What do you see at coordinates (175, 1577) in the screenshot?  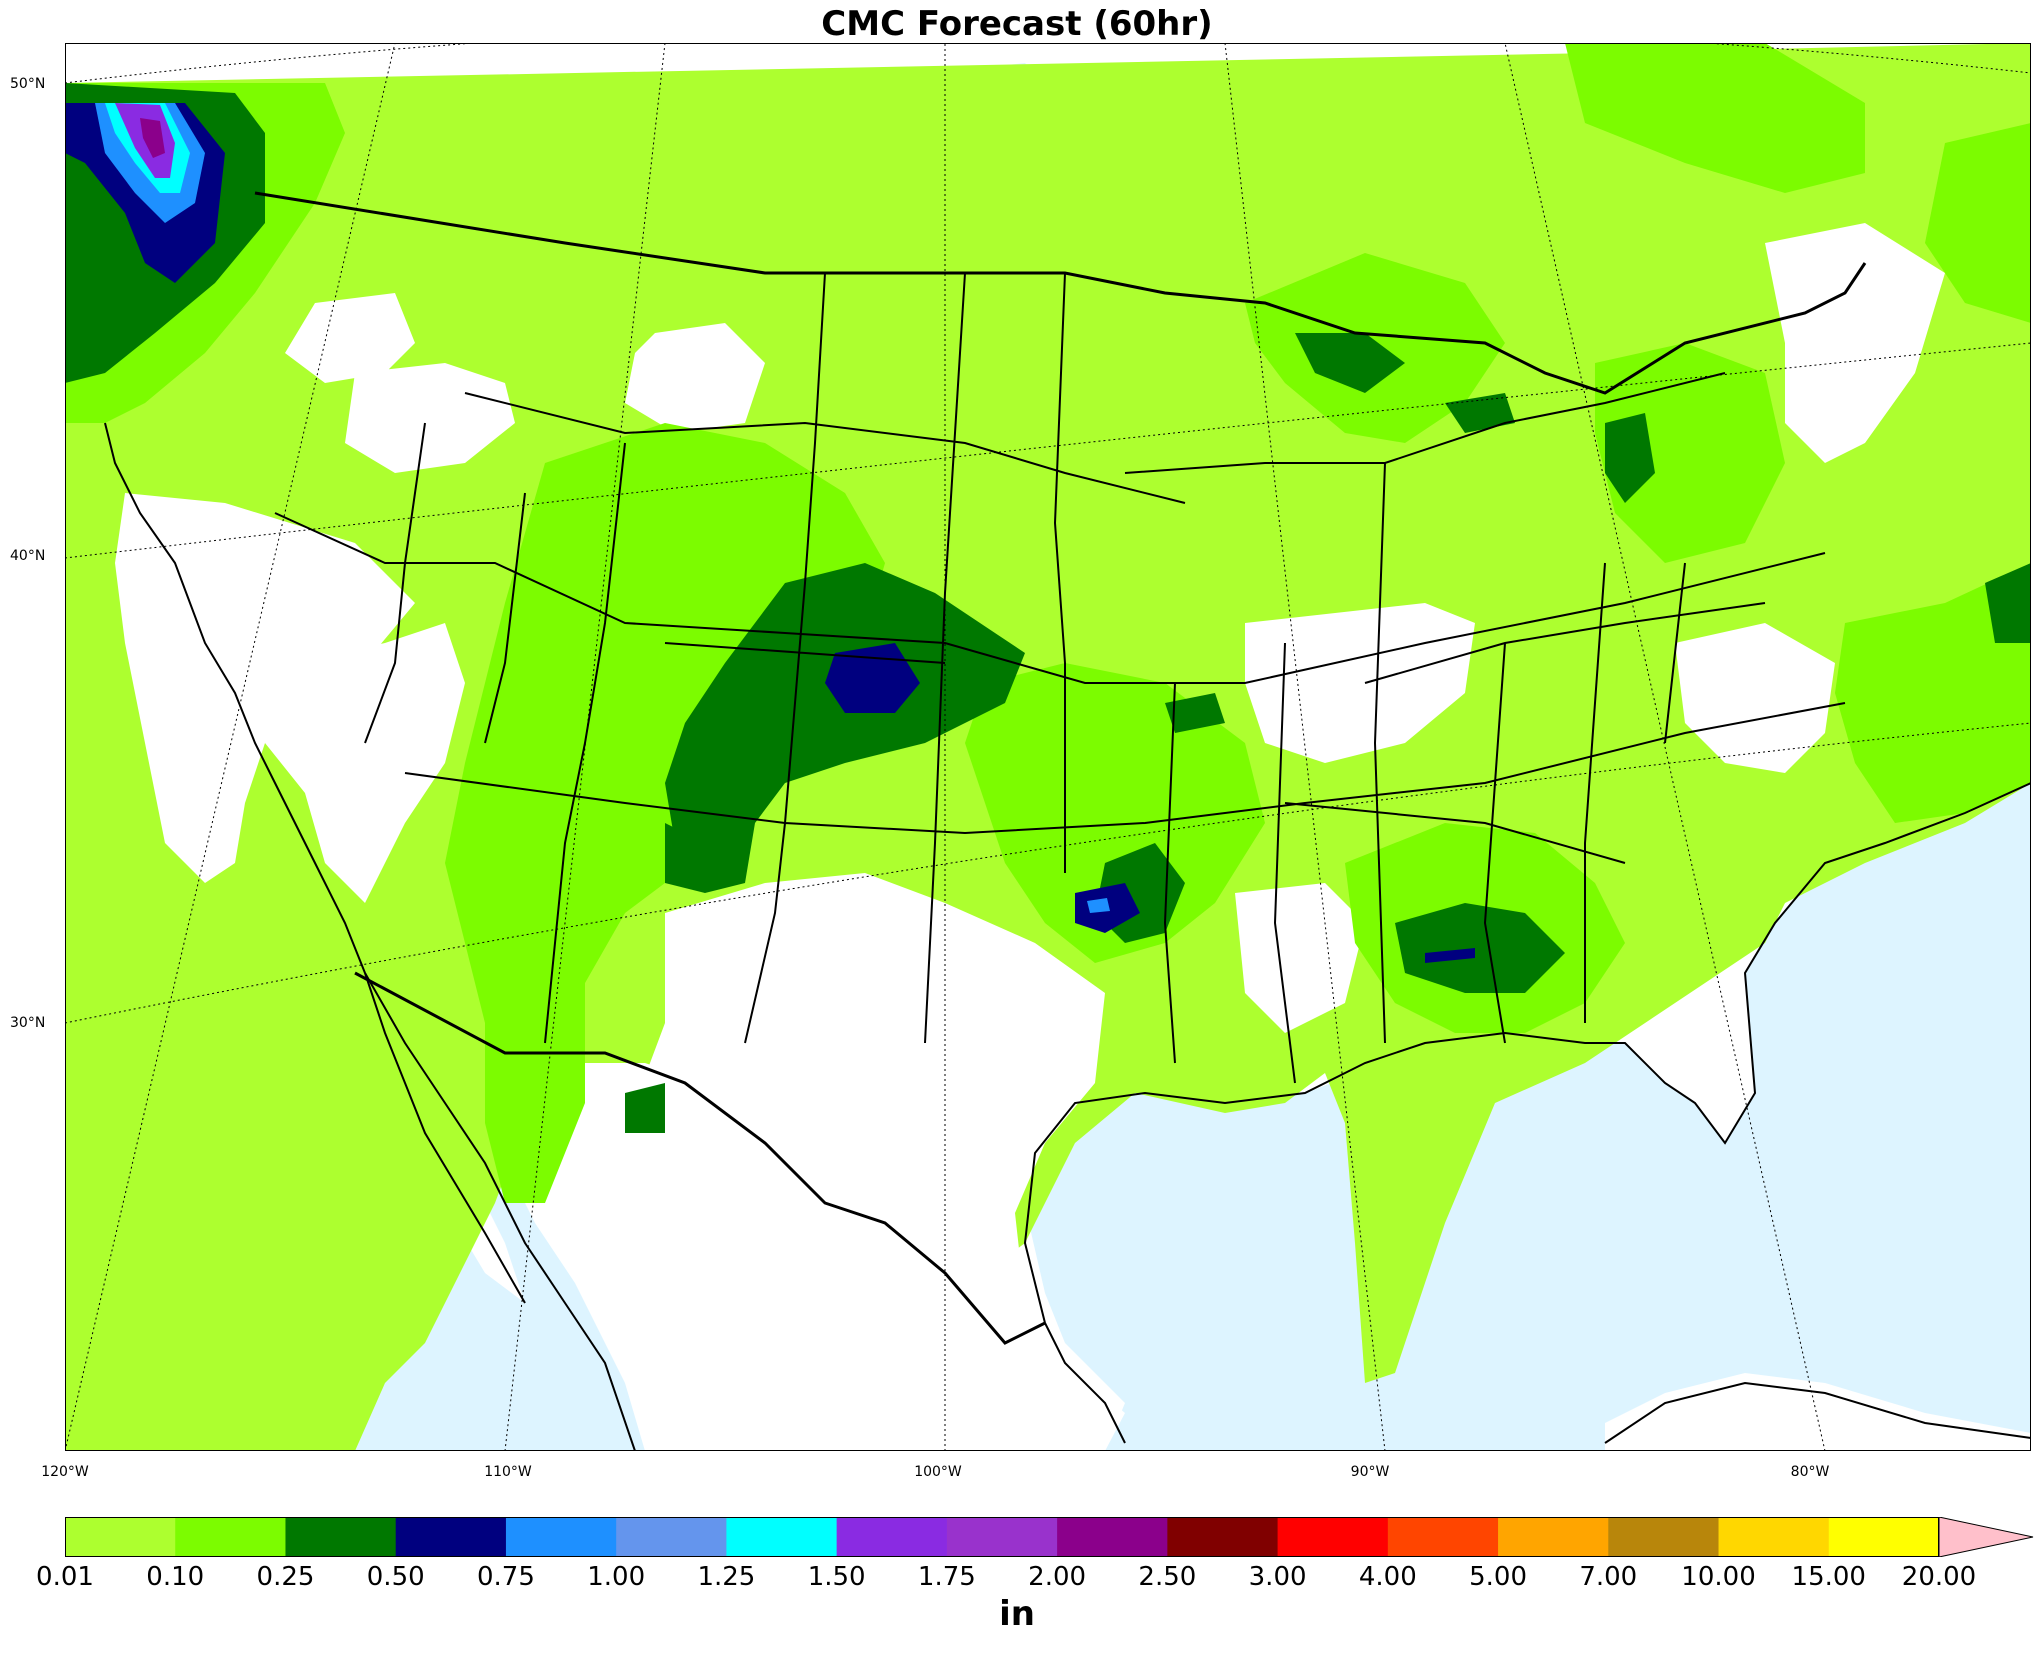 I see `colorbar-tick-label: 0.10` at bounding box center [175, 1577].